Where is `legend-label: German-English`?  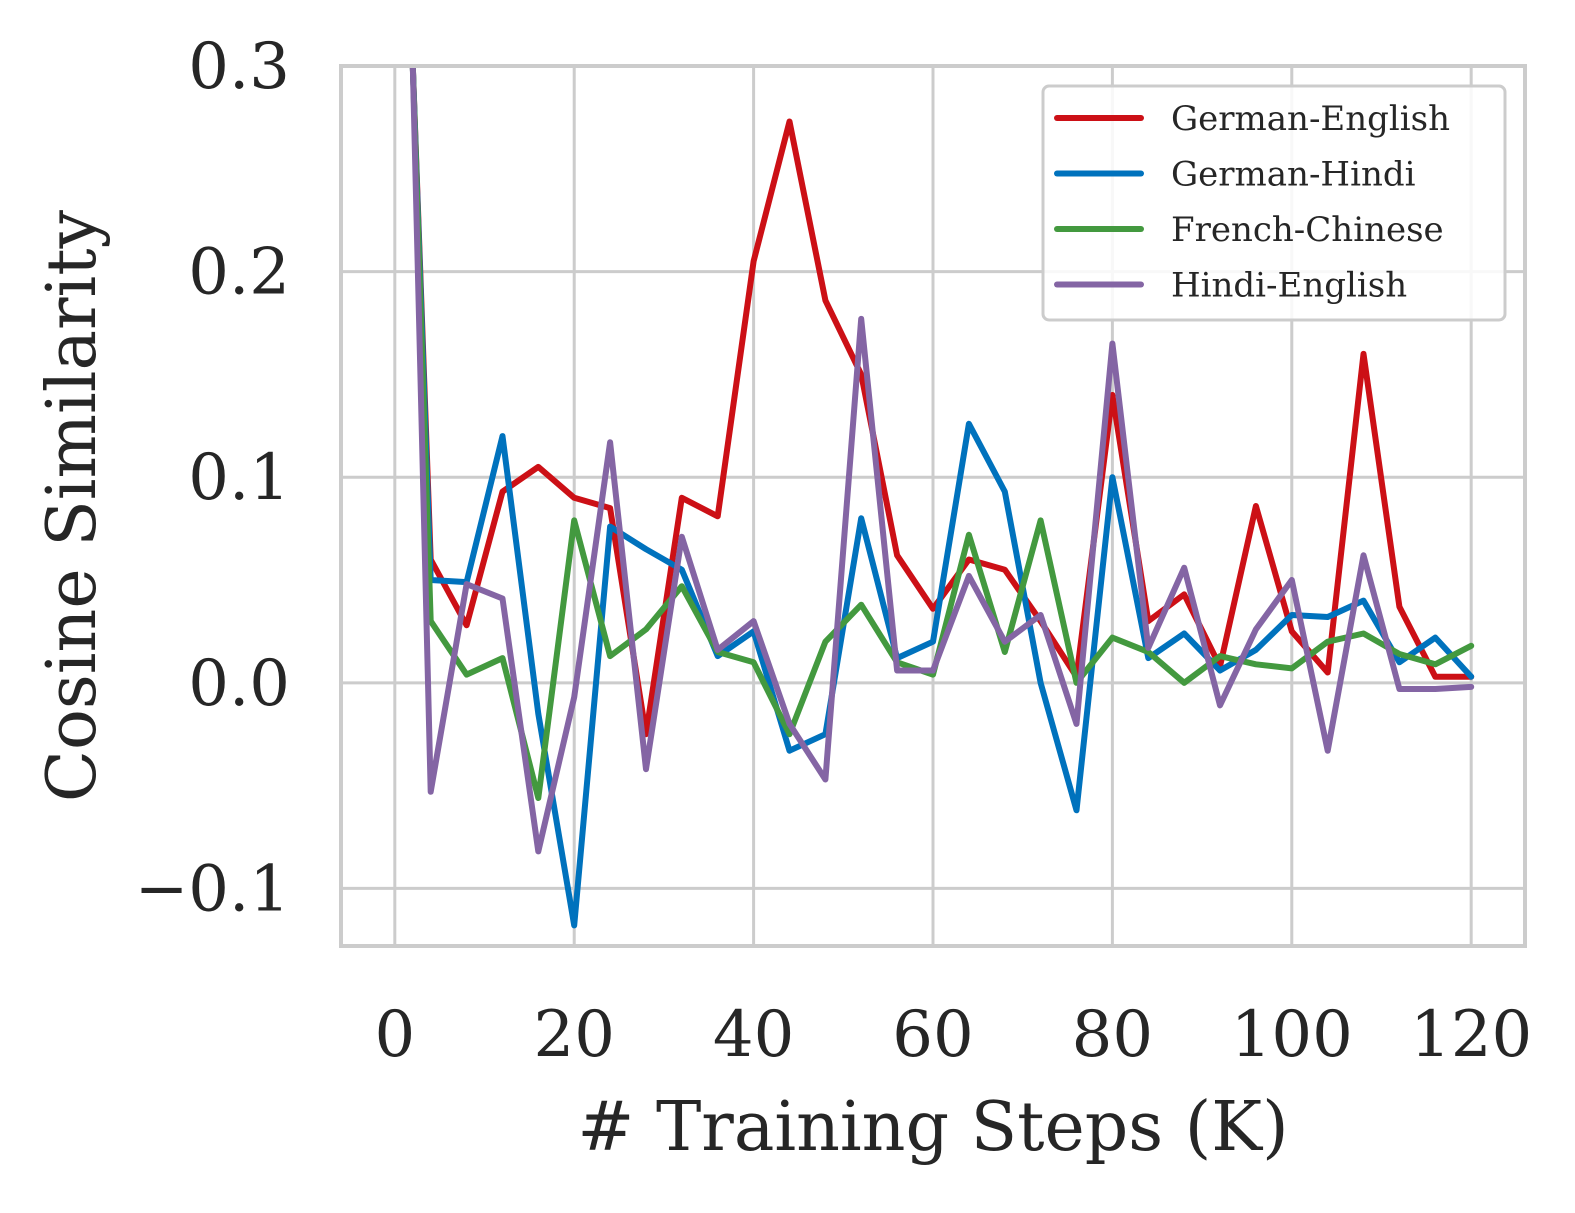 legend-label: German-English is located at coordinates (1310, 119).